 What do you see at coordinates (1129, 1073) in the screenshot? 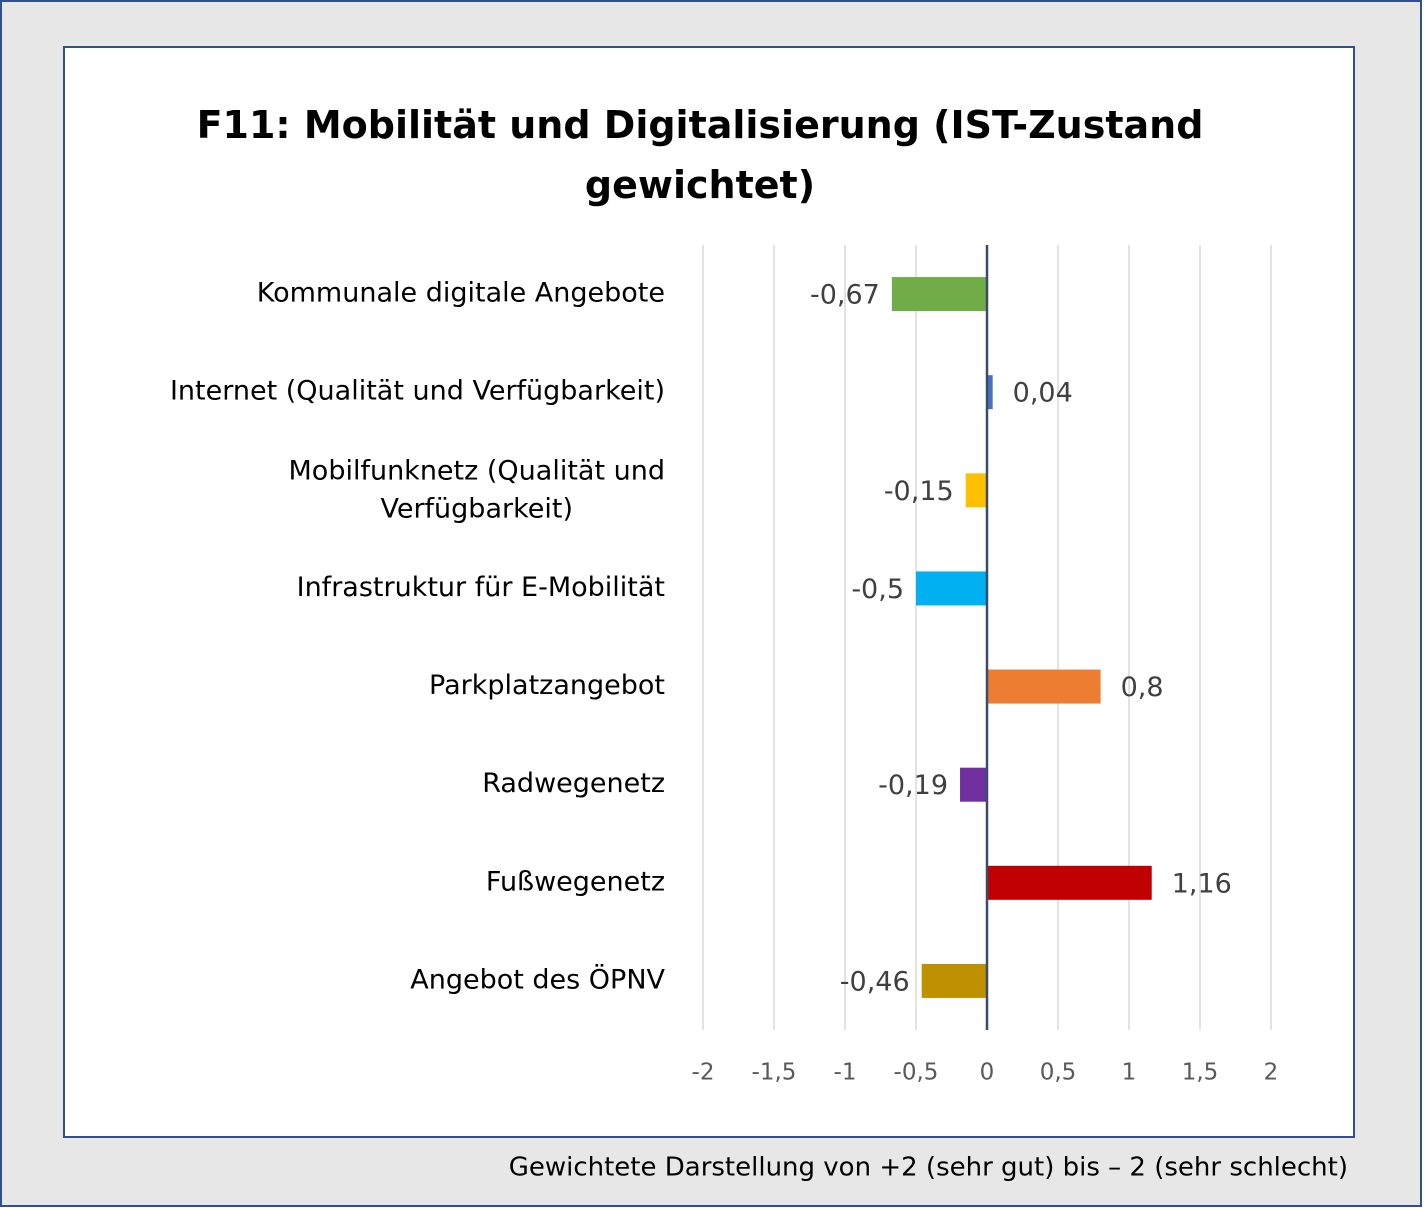
I see `x-tick-label: 1` at bounding box center [1129, 1073].